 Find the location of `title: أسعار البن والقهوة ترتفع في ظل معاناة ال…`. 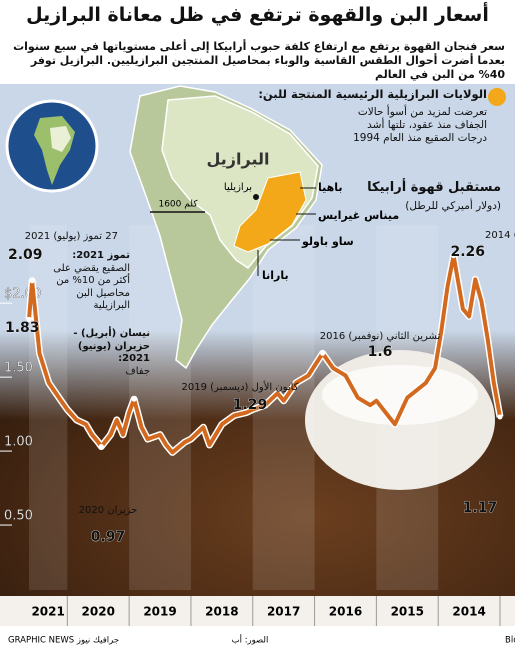

title: أسعار البن والقهوة ترتفع في ظل معاناة ال… is located at coordinates (257, 15).